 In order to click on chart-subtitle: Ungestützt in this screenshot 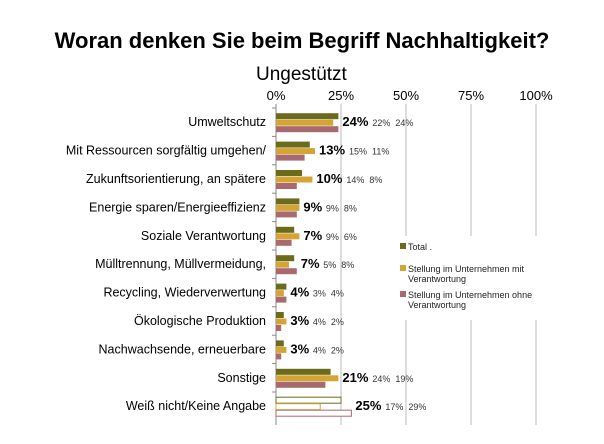, I will do `click(301, 74)`.